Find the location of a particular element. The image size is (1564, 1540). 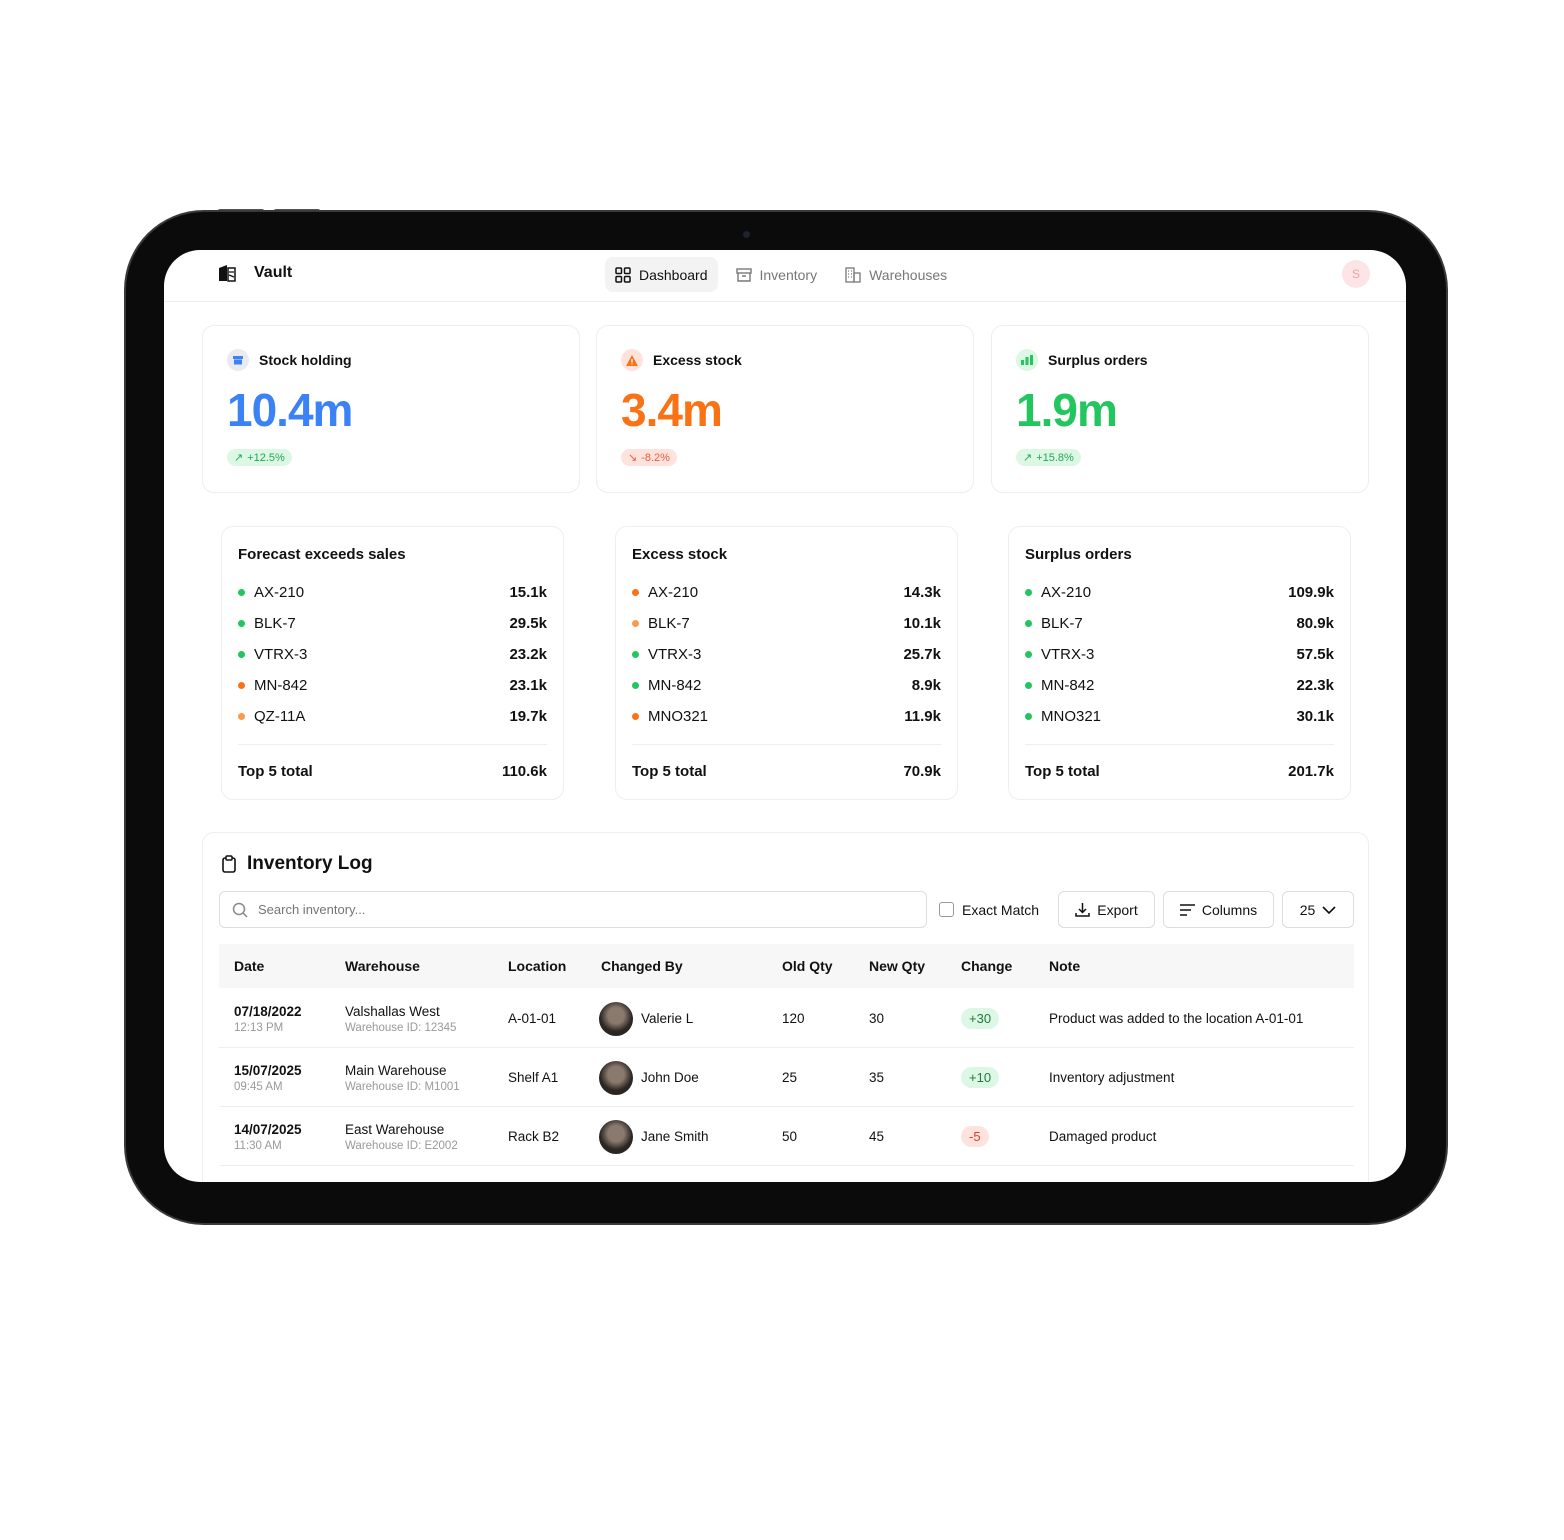

export-button: Export is located at coordinates (1106, 909).